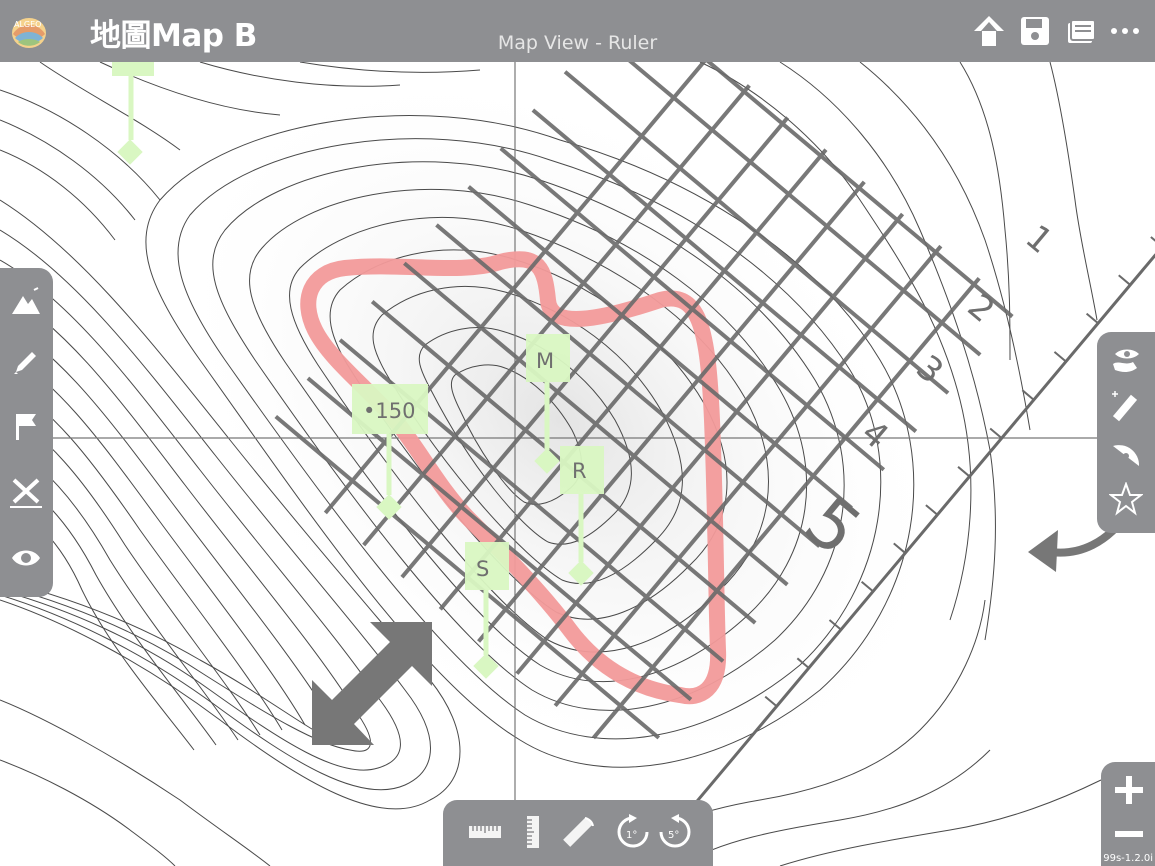 The height and width of the screenshot is (866, 1155). What do you see at coordinates (389, 411) in the screenshot?
I see `marker-elevation-label: •150` at bounding box center [389, 411].